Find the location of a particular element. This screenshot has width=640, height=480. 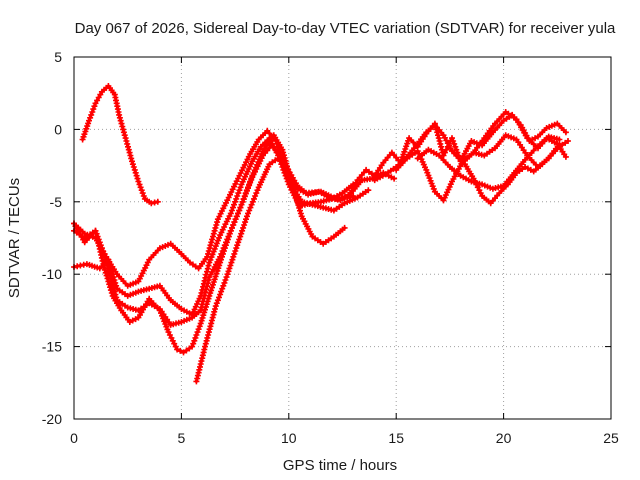

y-tick-label: 5 is located at coordinates (58, 57).